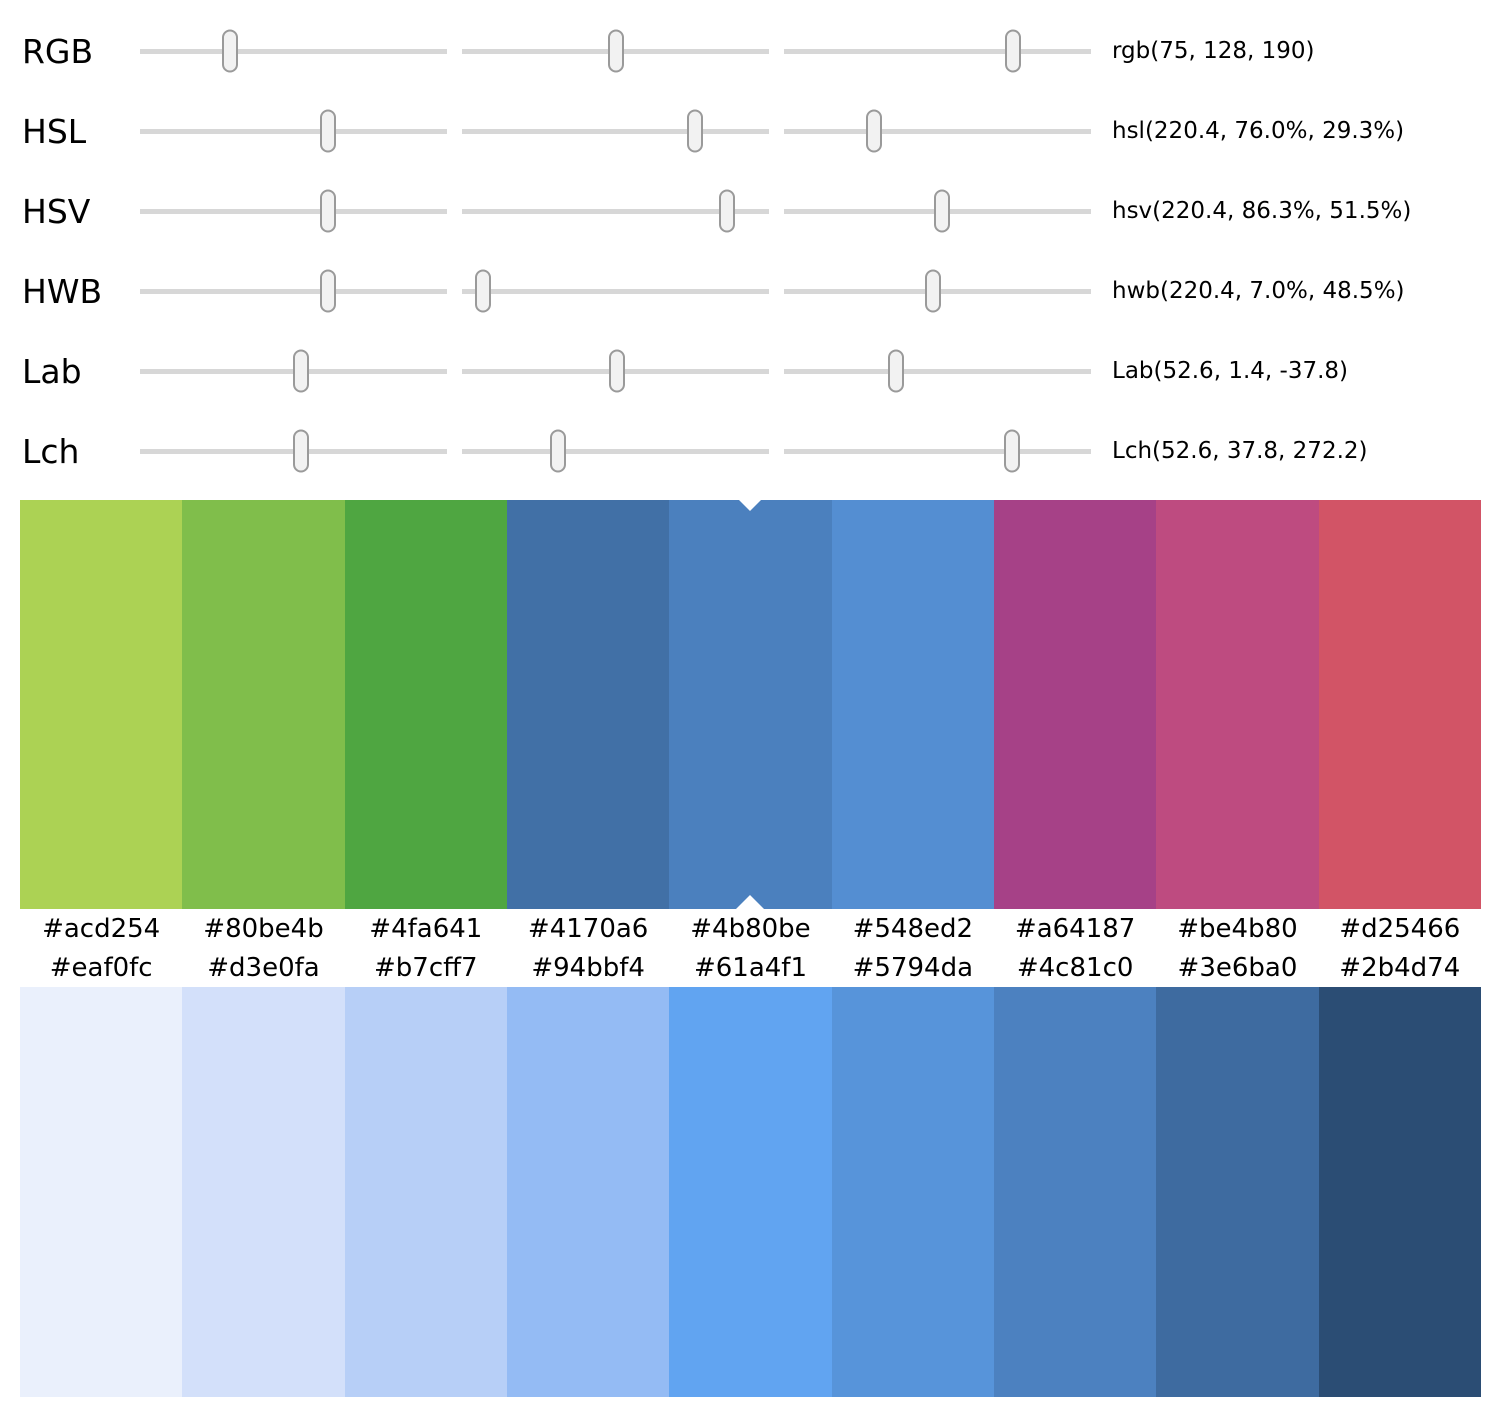 This screenshot has height=1415, width=1501. Describe the element at coordinates (327, 211) in the screenshot. I see `hsv-h-slider-thumb` at that location.